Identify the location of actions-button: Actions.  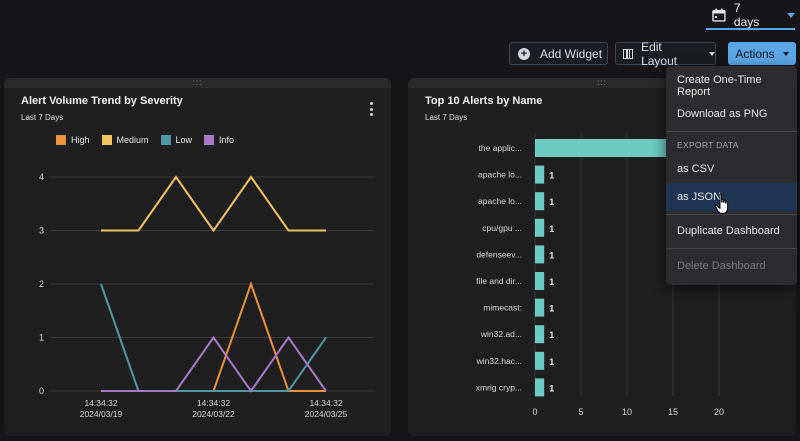
(762, 53).